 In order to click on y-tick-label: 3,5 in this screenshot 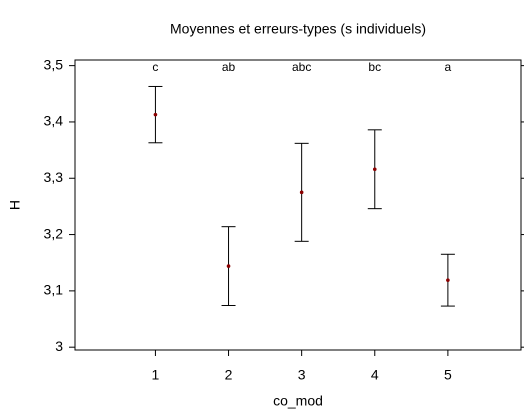, I will do `click(54, 64)`.